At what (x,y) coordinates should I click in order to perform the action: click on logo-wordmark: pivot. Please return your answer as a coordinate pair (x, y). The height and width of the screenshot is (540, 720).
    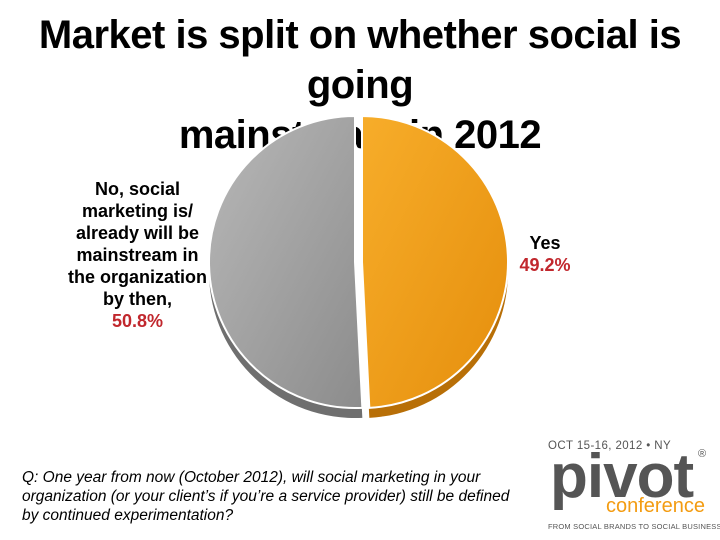
    Looking at the image, I should click on (622, 476).